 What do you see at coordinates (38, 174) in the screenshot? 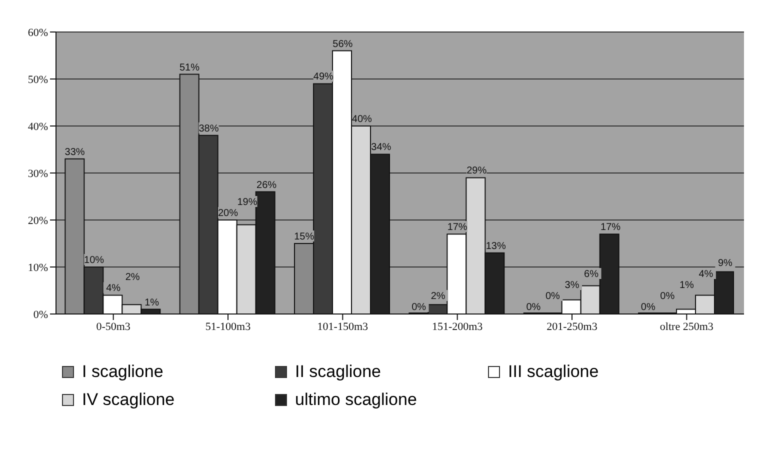
I see `y-tick-label: 30%` at bounding box center [38, 174].